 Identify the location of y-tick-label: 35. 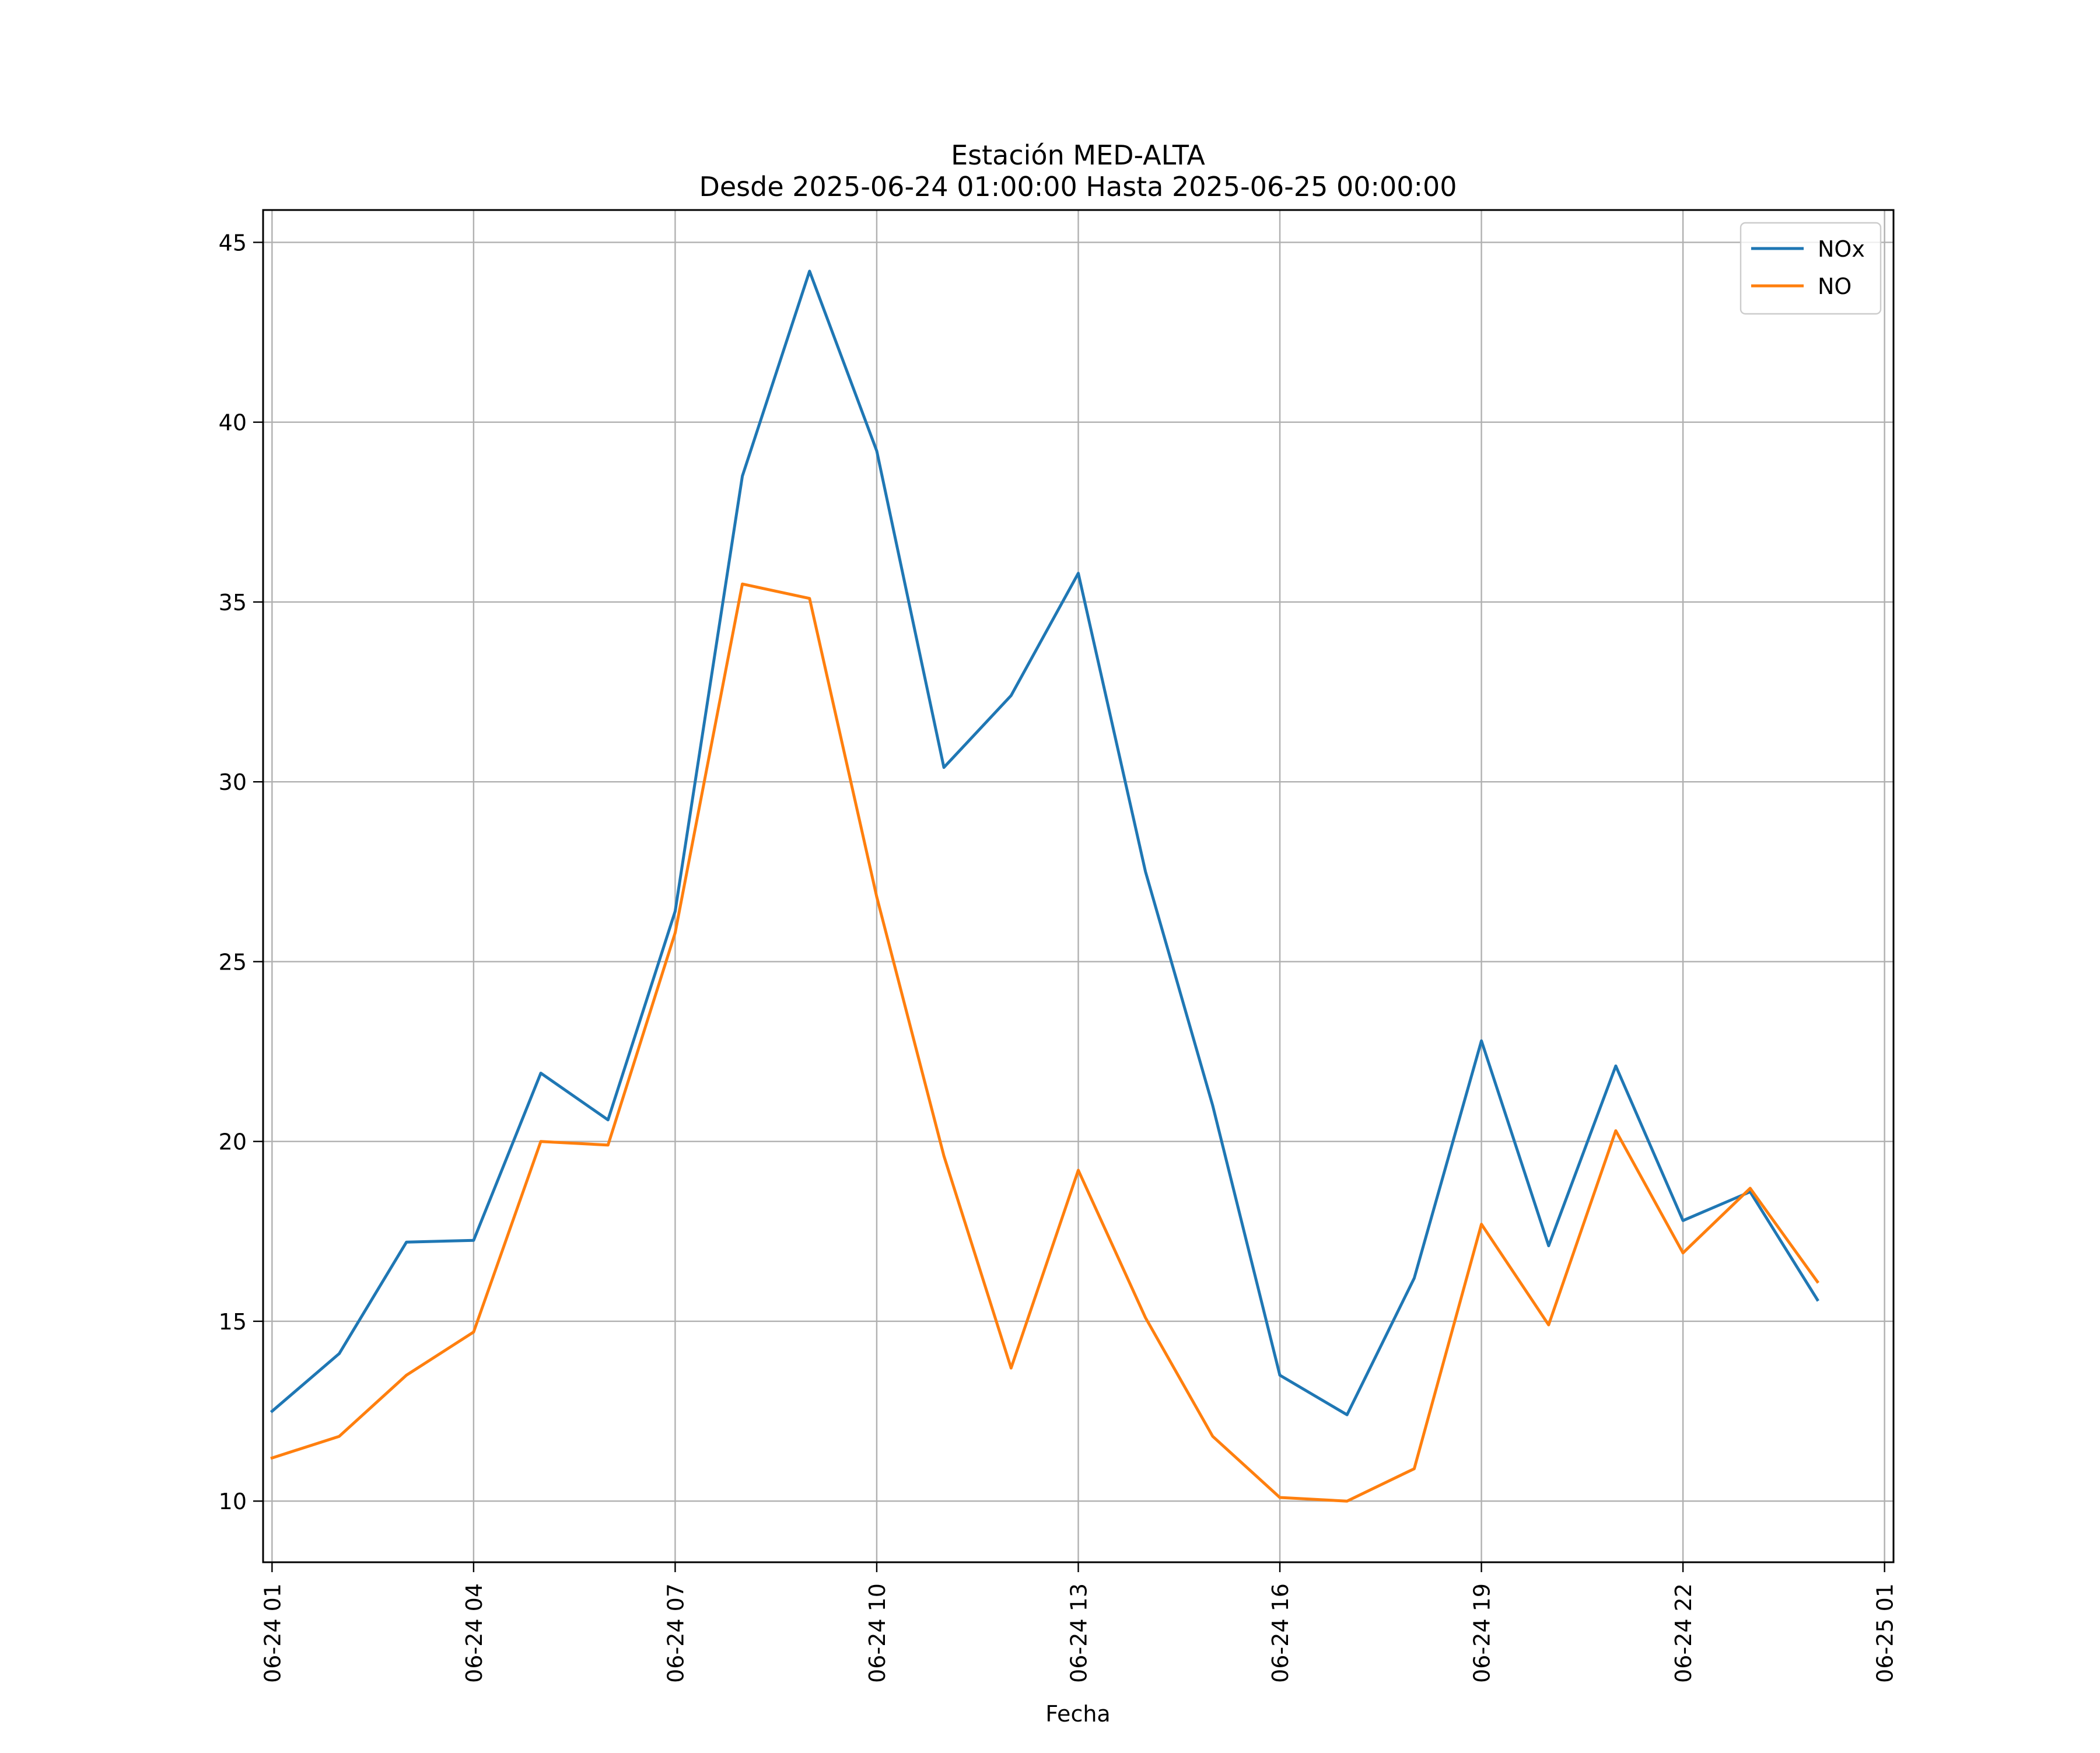
(233, 602).